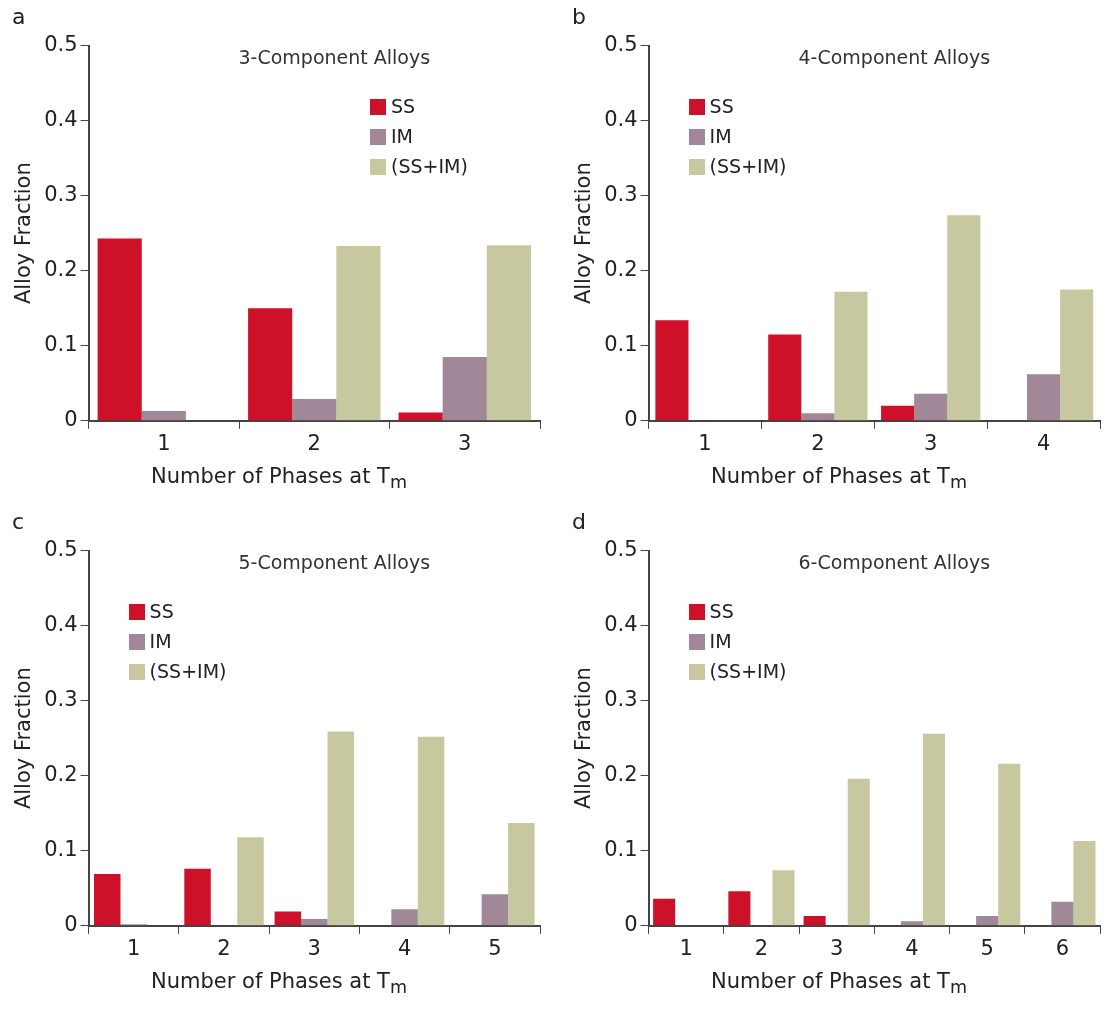 The image size is (1118, 1023). I want to click on x-tick-label: 6, so click(1062, 947).